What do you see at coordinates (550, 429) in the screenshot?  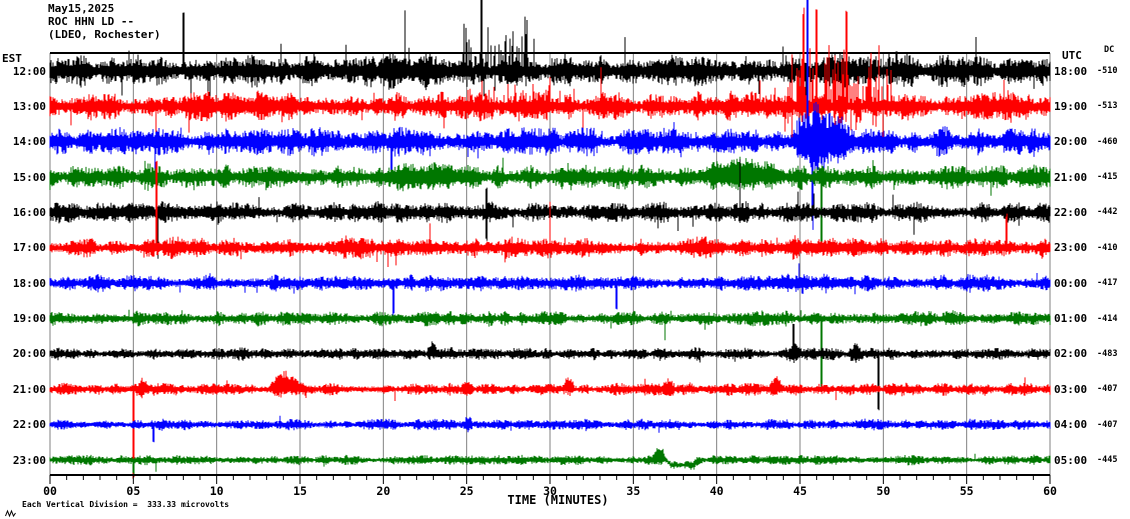 I see `seismogram-trace-0400utc` at bounding box center [550, 429].